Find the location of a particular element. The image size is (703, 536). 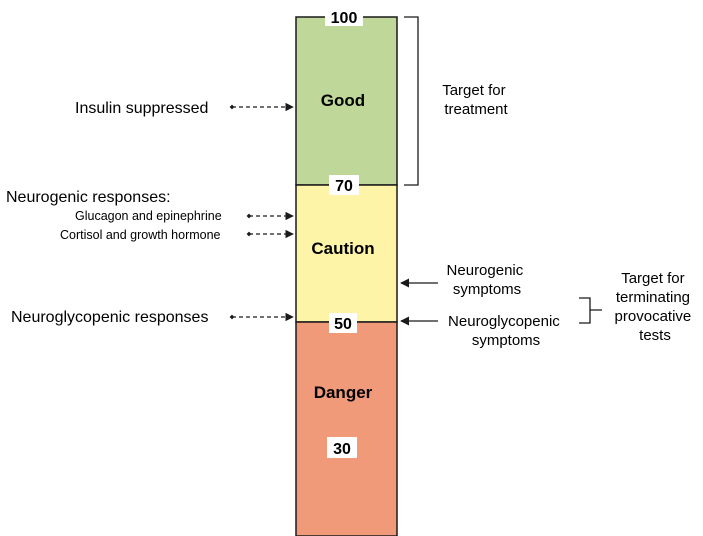

bracket-target-treatment is located at coordinates (411, 101).